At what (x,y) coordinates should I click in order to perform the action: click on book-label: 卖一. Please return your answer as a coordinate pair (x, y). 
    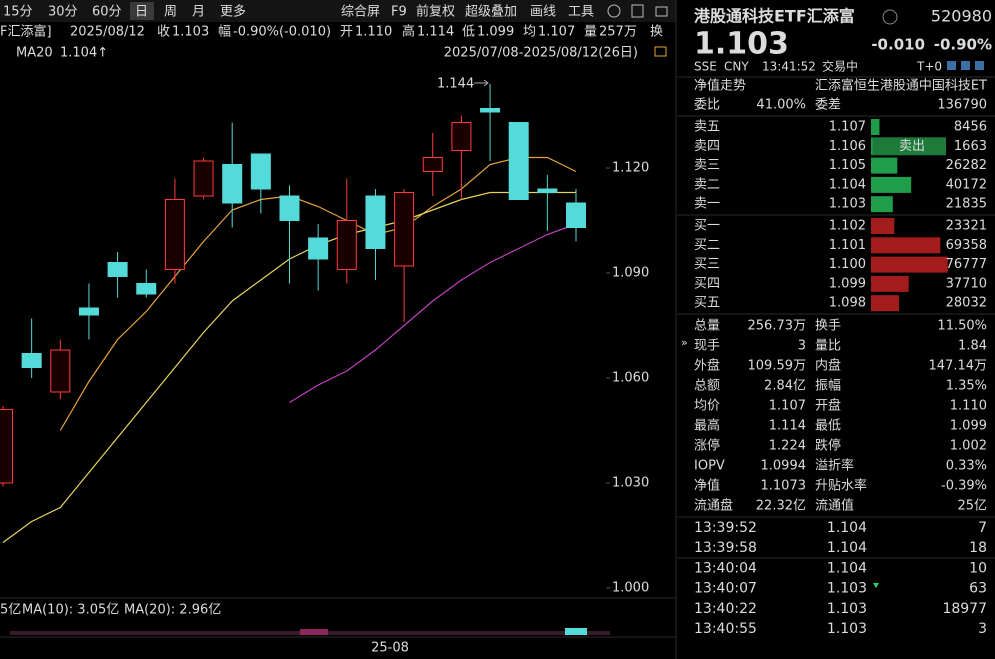
    Looking at the image, I should click on (707, 204).